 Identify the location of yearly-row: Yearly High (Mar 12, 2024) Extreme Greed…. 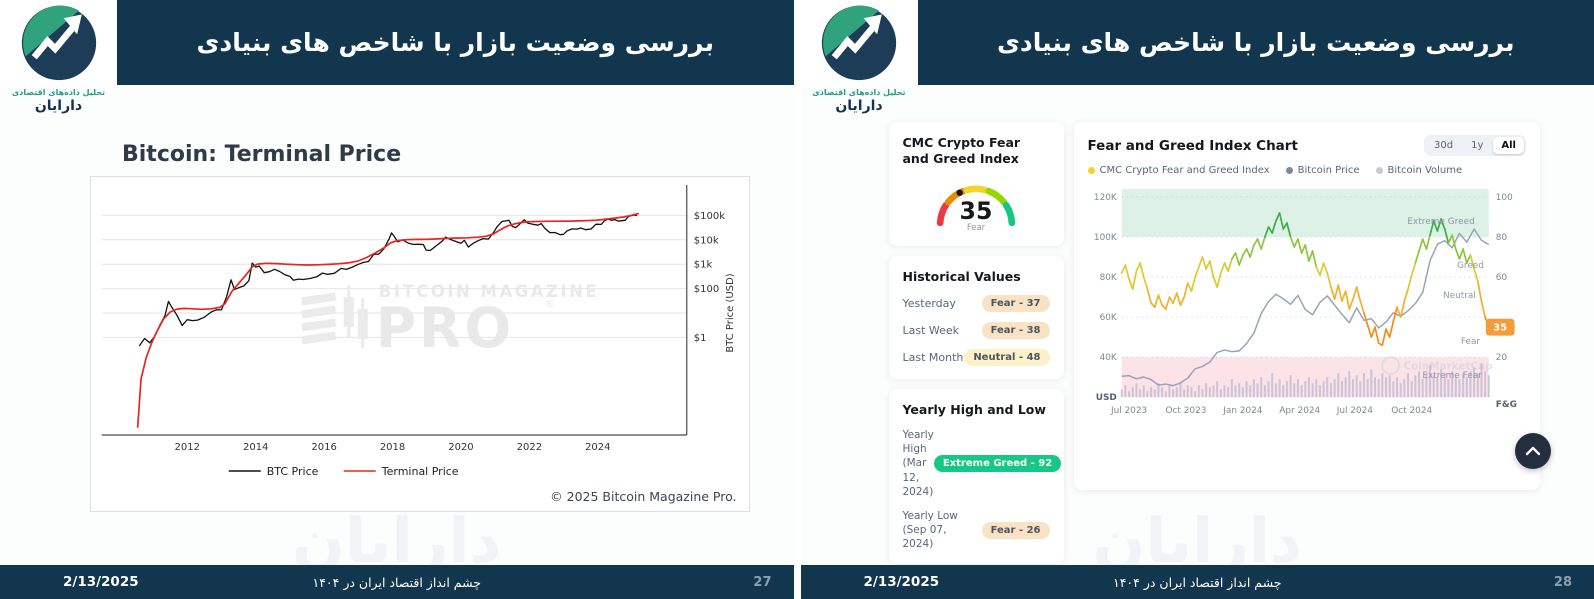
(982, 463).